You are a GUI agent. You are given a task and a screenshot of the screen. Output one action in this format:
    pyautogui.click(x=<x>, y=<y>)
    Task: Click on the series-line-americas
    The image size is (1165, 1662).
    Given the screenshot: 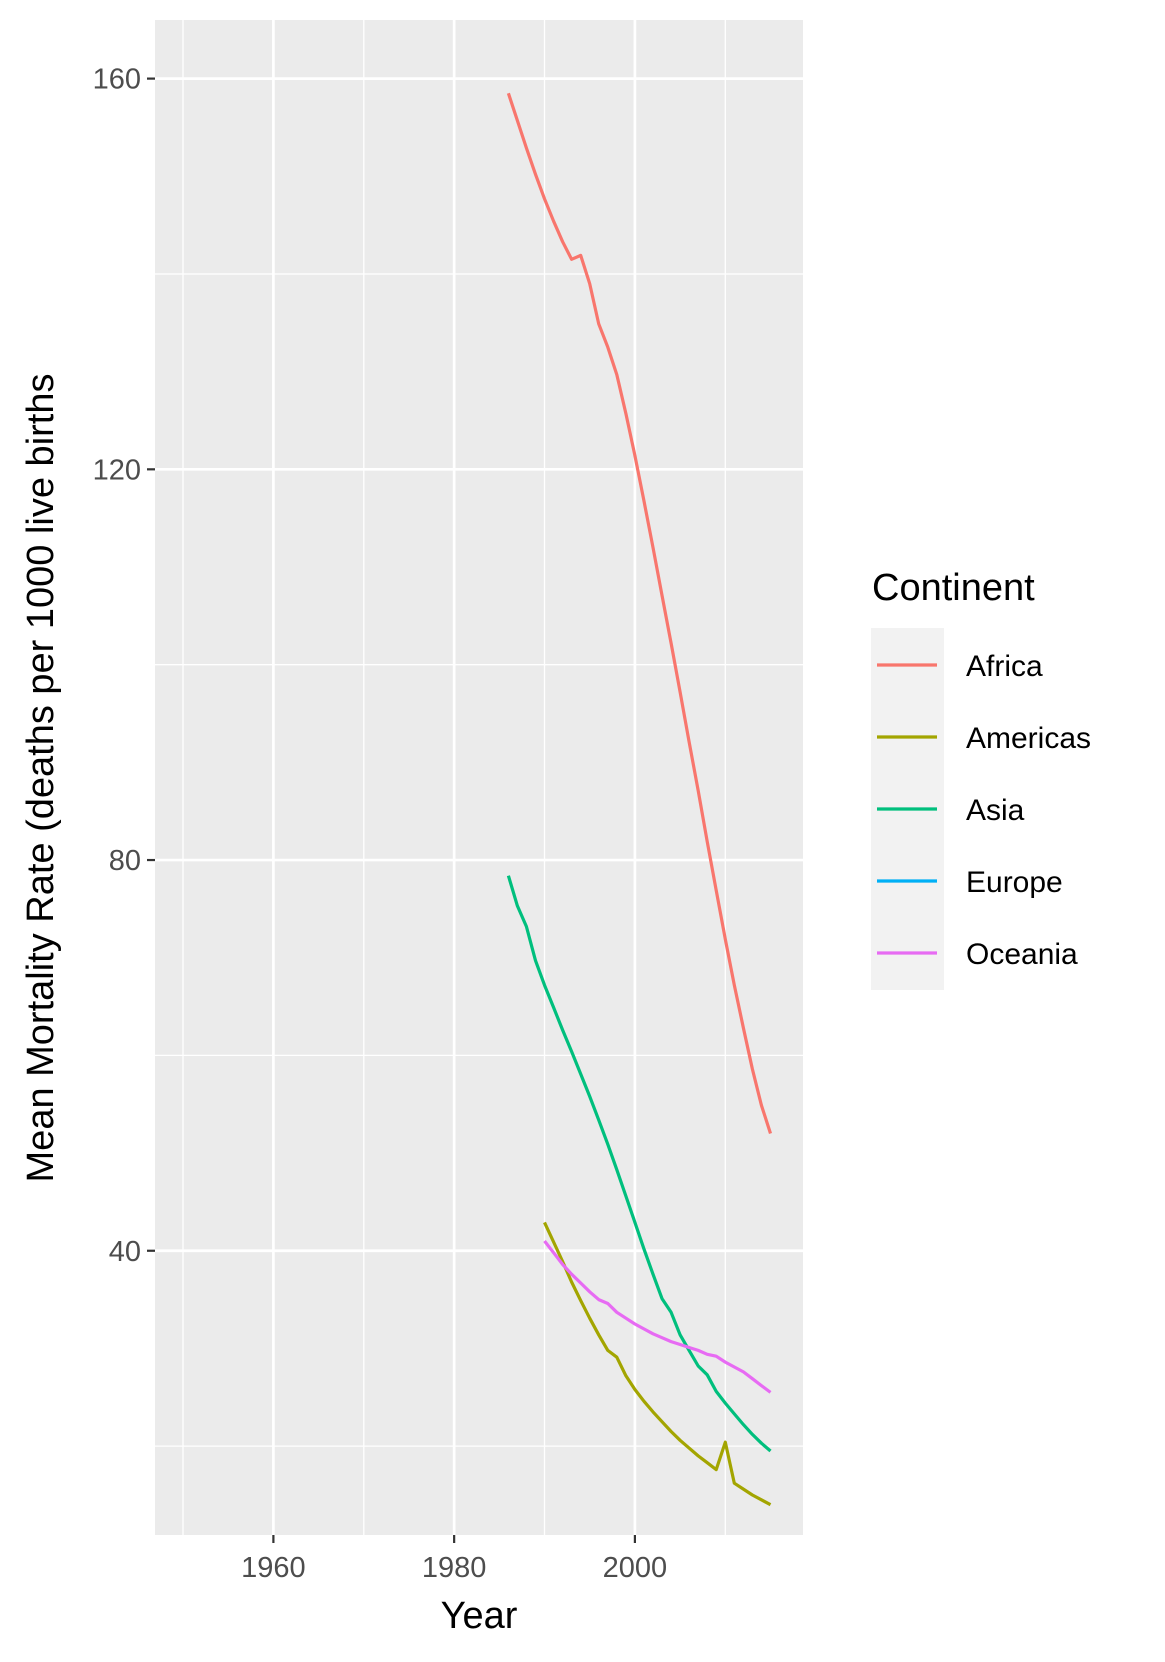 What is the action you would take?
    pyautogui.click(x=657, y=1364)
    